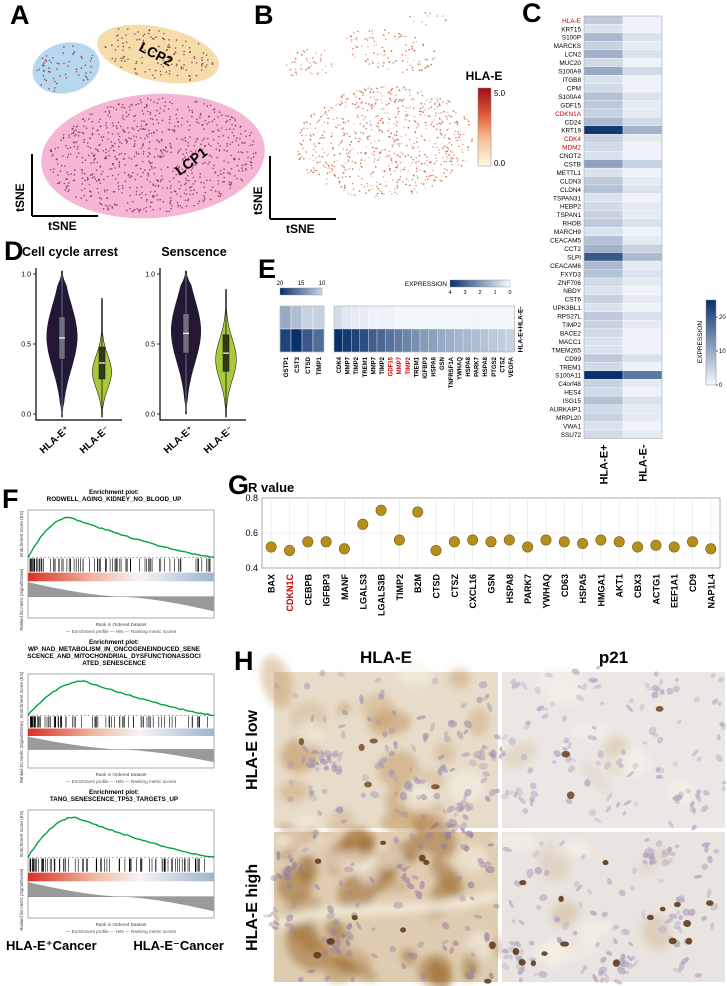  What do you see at coordinates (473, 591) in the screenshot?
I see `category-label: CXCL16` at bounding box center [473, 591].